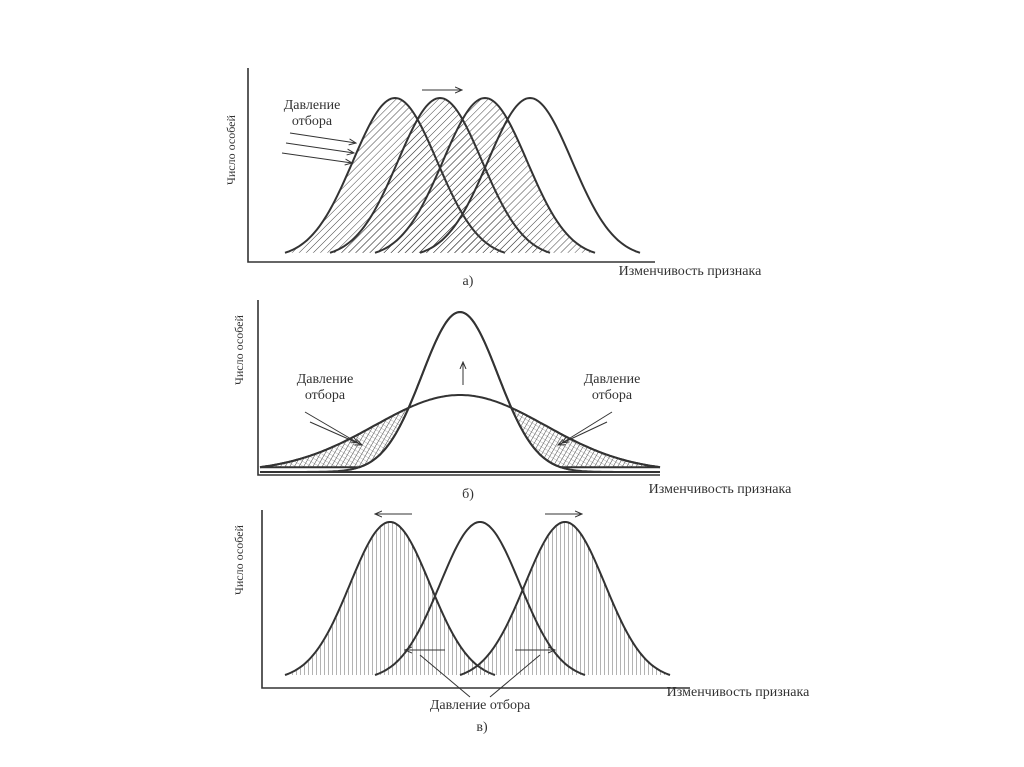  What do you see at coordinates (480, 705) in the screenshot?
I see `annotation: Давление отбора` at bounding box center [480, 705].